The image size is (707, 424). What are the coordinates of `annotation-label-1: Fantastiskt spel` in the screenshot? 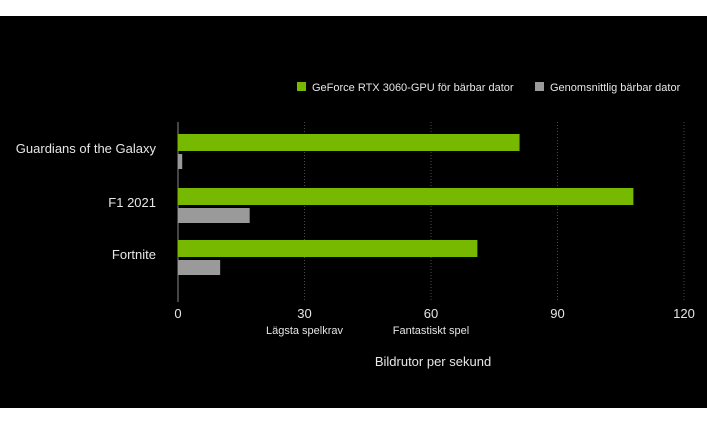 It's located at (431, 331).